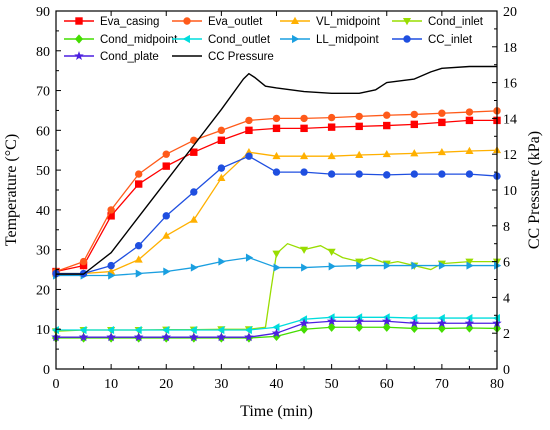 Image resolution: width=550 pixels, height=430 pixels. Describe the element at coordinates (330, 22) in the screenshot. I see `legend-item-vl-midpoint: VL_midpoint` at that location.